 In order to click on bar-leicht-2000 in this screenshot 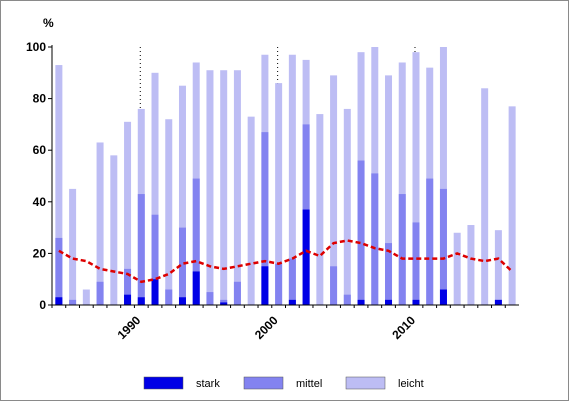, I will do `click(279, 194)`.